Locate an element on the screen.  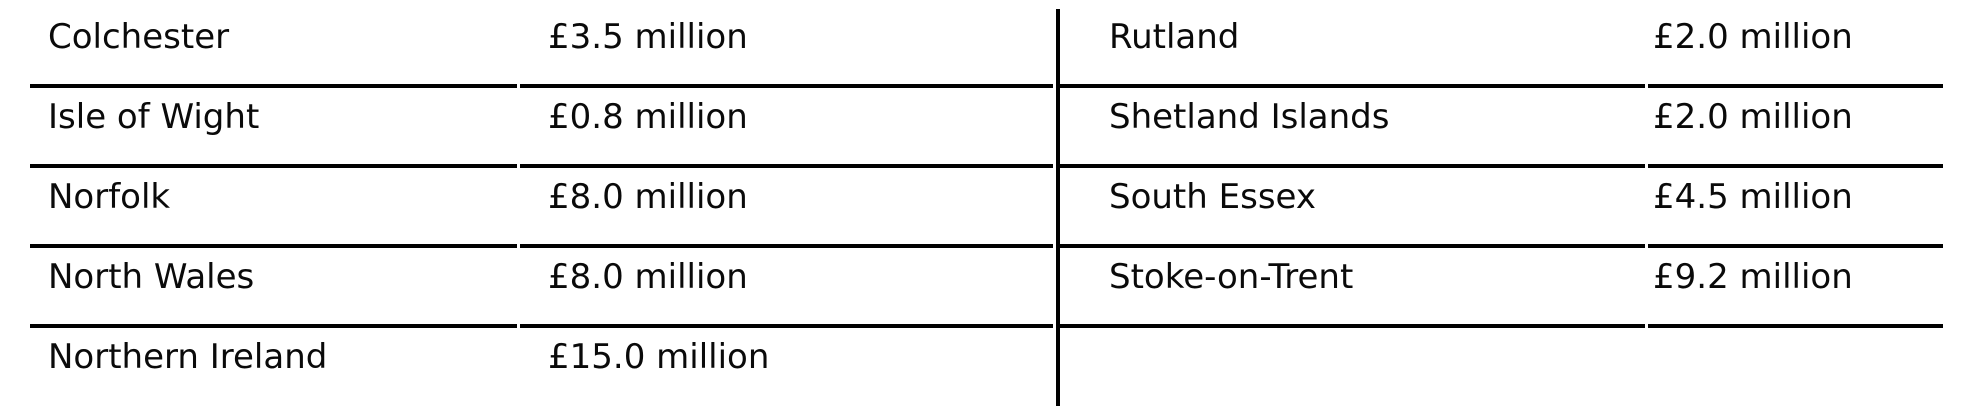
table-row: Northern Ireland £15.0 million is located at coordinates (541, 368).